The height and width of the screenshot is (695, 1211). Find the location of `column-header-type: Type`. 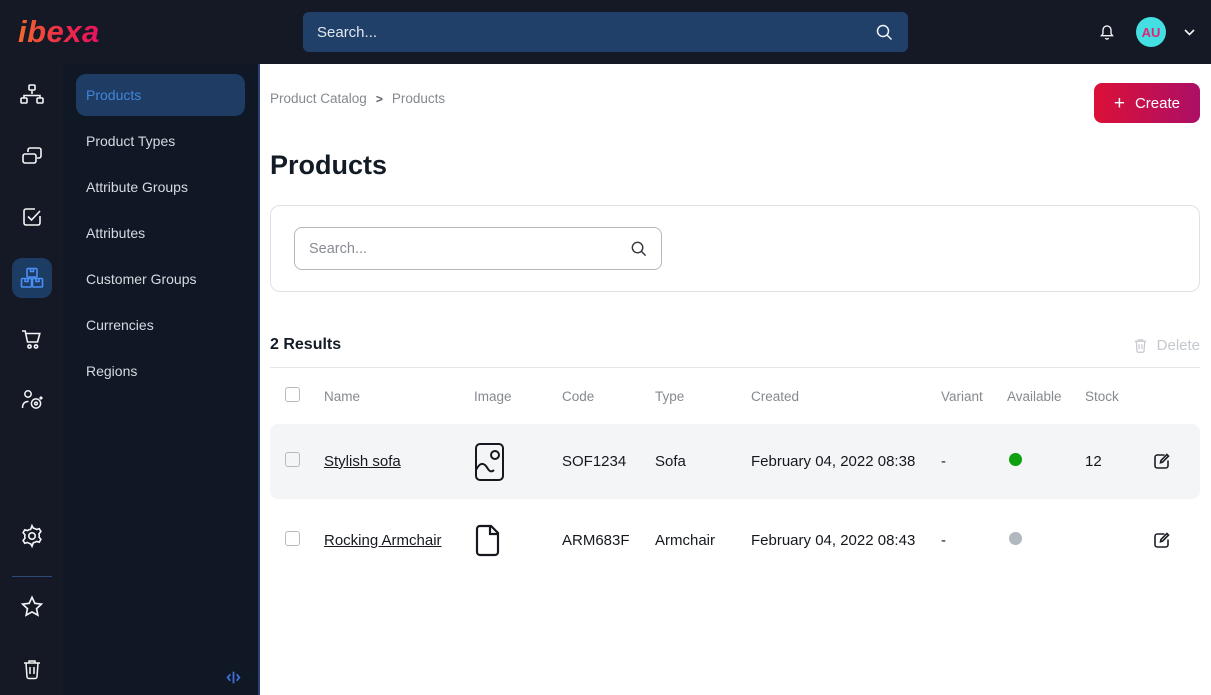

column-header-type: Type is located at coordinates (670, 396).